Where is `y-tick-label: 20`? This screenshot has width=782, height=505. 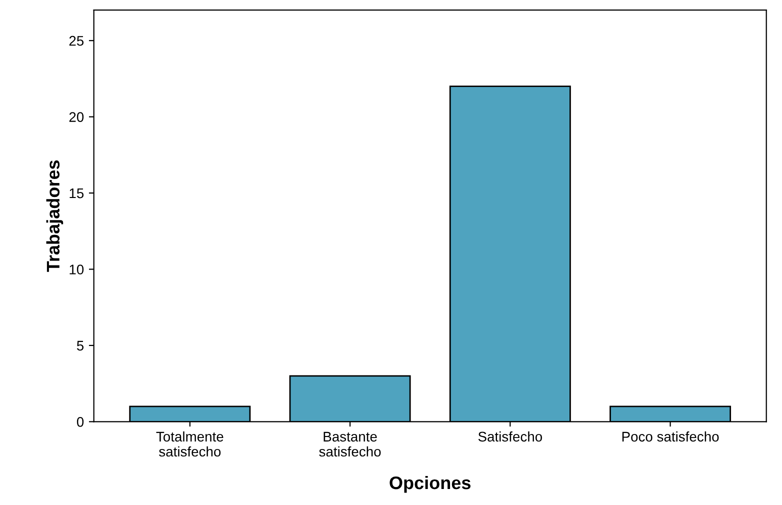 y-tick-label: 20 is located at coordinates (76, 117).